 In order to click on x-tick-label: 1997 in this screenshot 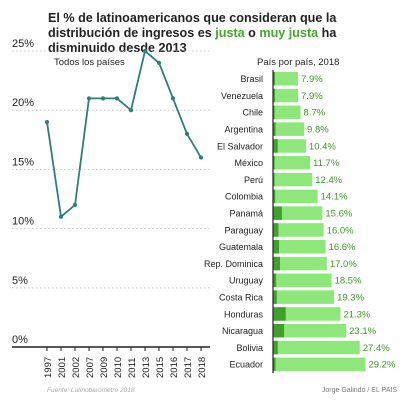, I will do `click(48, 367)`.